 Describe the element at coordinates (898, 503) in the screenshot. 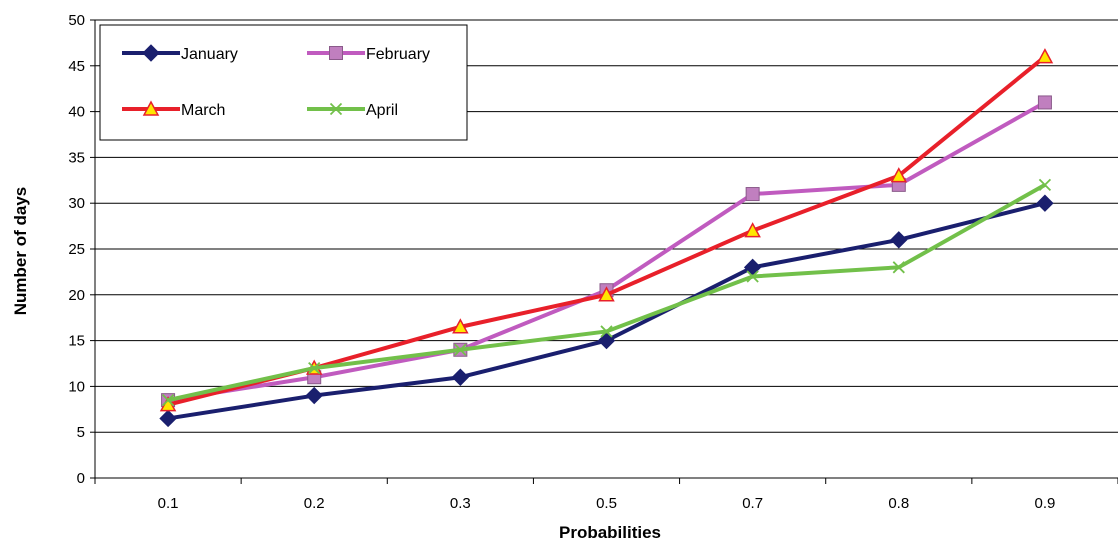

I see `x-tick-label: 0.8` at that location.